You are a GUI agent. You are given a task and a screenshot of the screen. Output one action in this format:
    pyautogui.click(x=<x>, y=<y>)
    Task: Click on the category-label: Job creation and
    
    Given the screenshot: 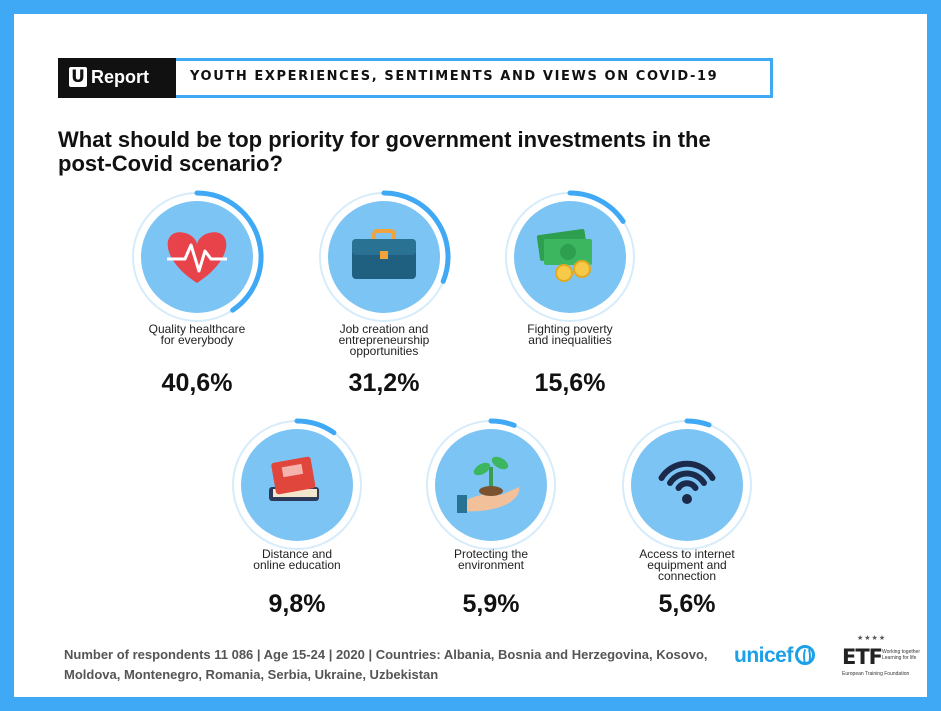 What is the action you would take?
    pyautogui.click(x=384, y=329)
    